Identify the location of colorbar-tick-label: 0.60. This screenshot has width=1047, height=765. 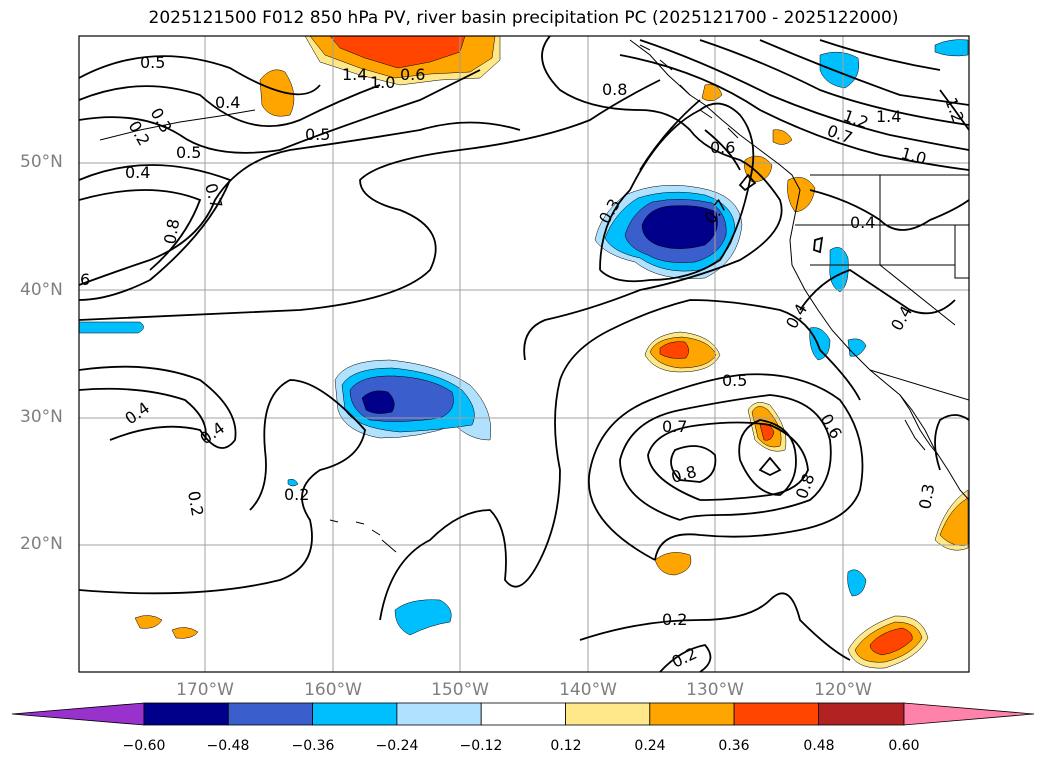
(904, 746).